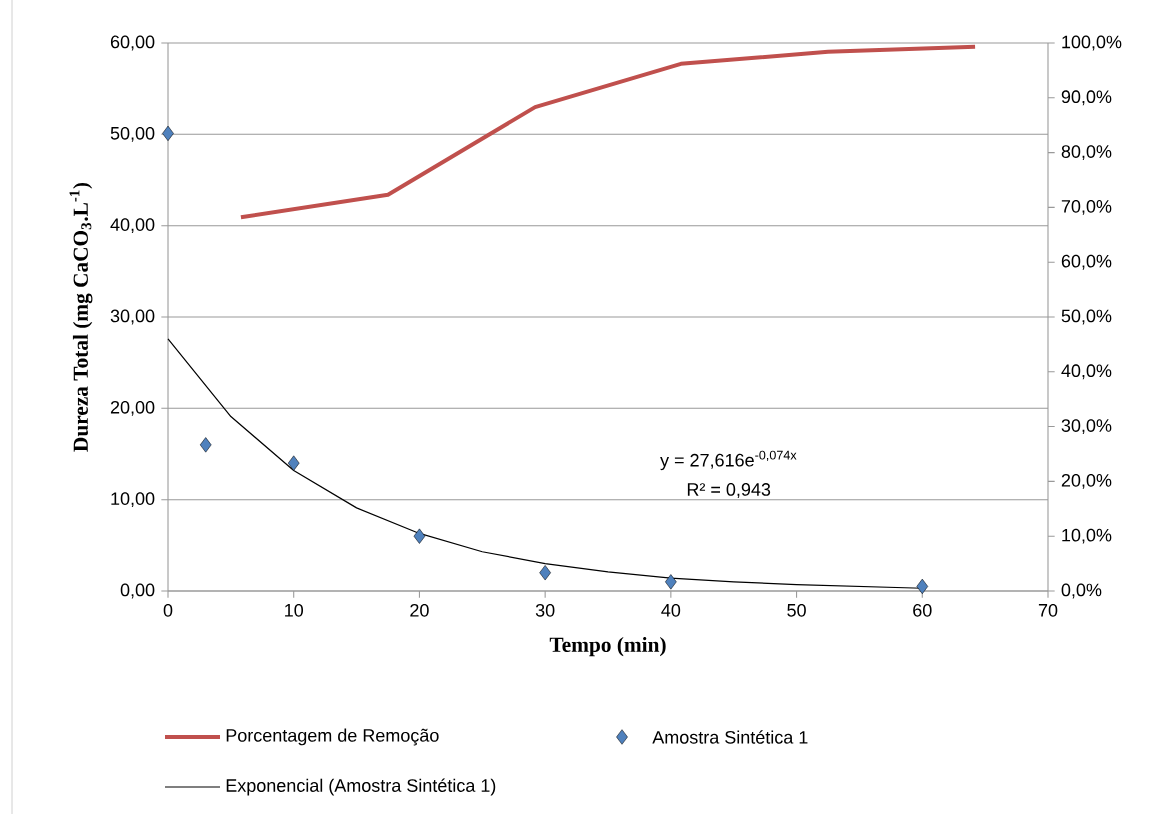 This screenshot has height=814, width=1157. What do you see at coordinates (730, 737) in the screenshot?
I see `legend-label: Amostra Sintética 1` at bounding box center [730, 737].